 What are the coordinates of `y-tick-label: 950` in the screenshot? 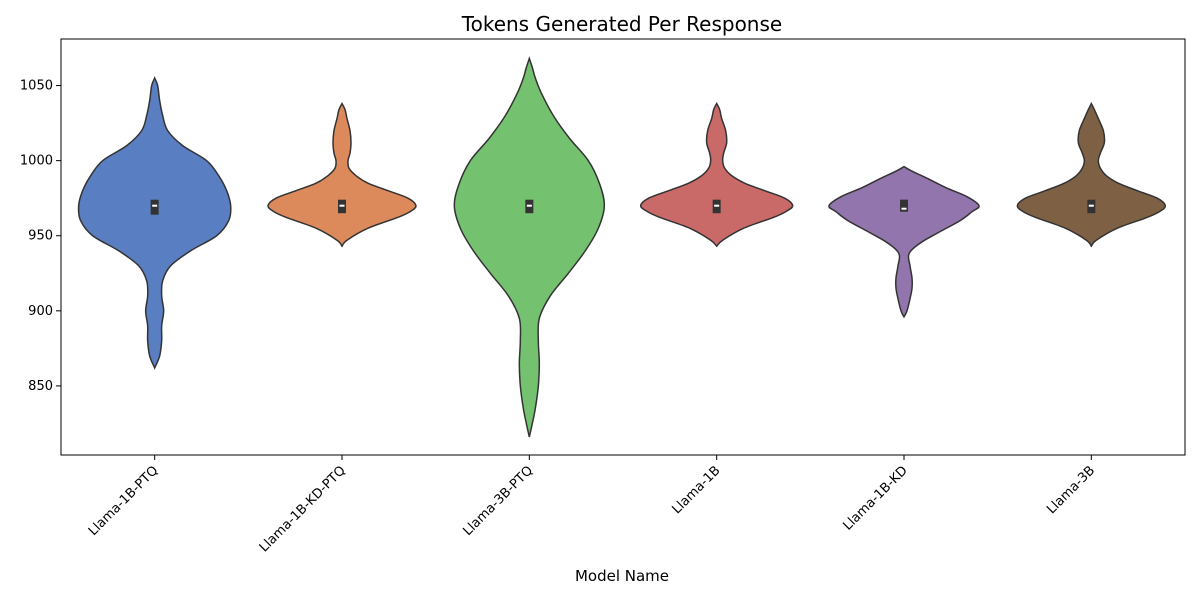 It's located at (40, 236).